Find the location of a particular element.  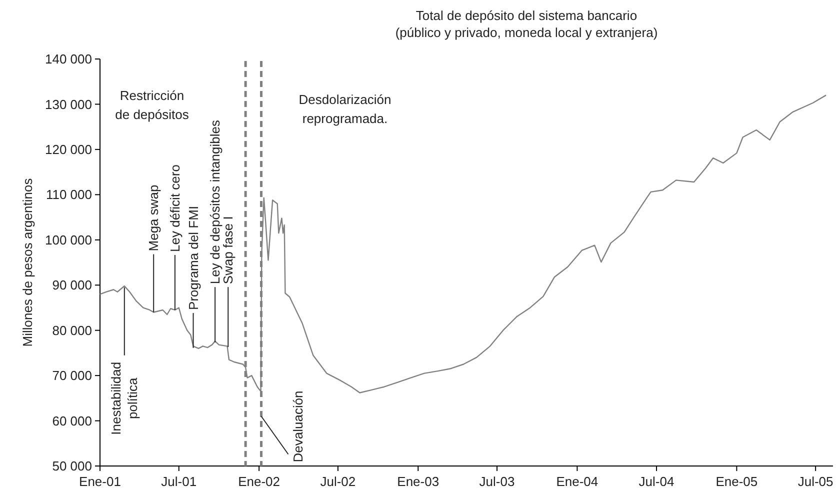

x-tick-label: Ene-03 is located at coordinates (418, 481).